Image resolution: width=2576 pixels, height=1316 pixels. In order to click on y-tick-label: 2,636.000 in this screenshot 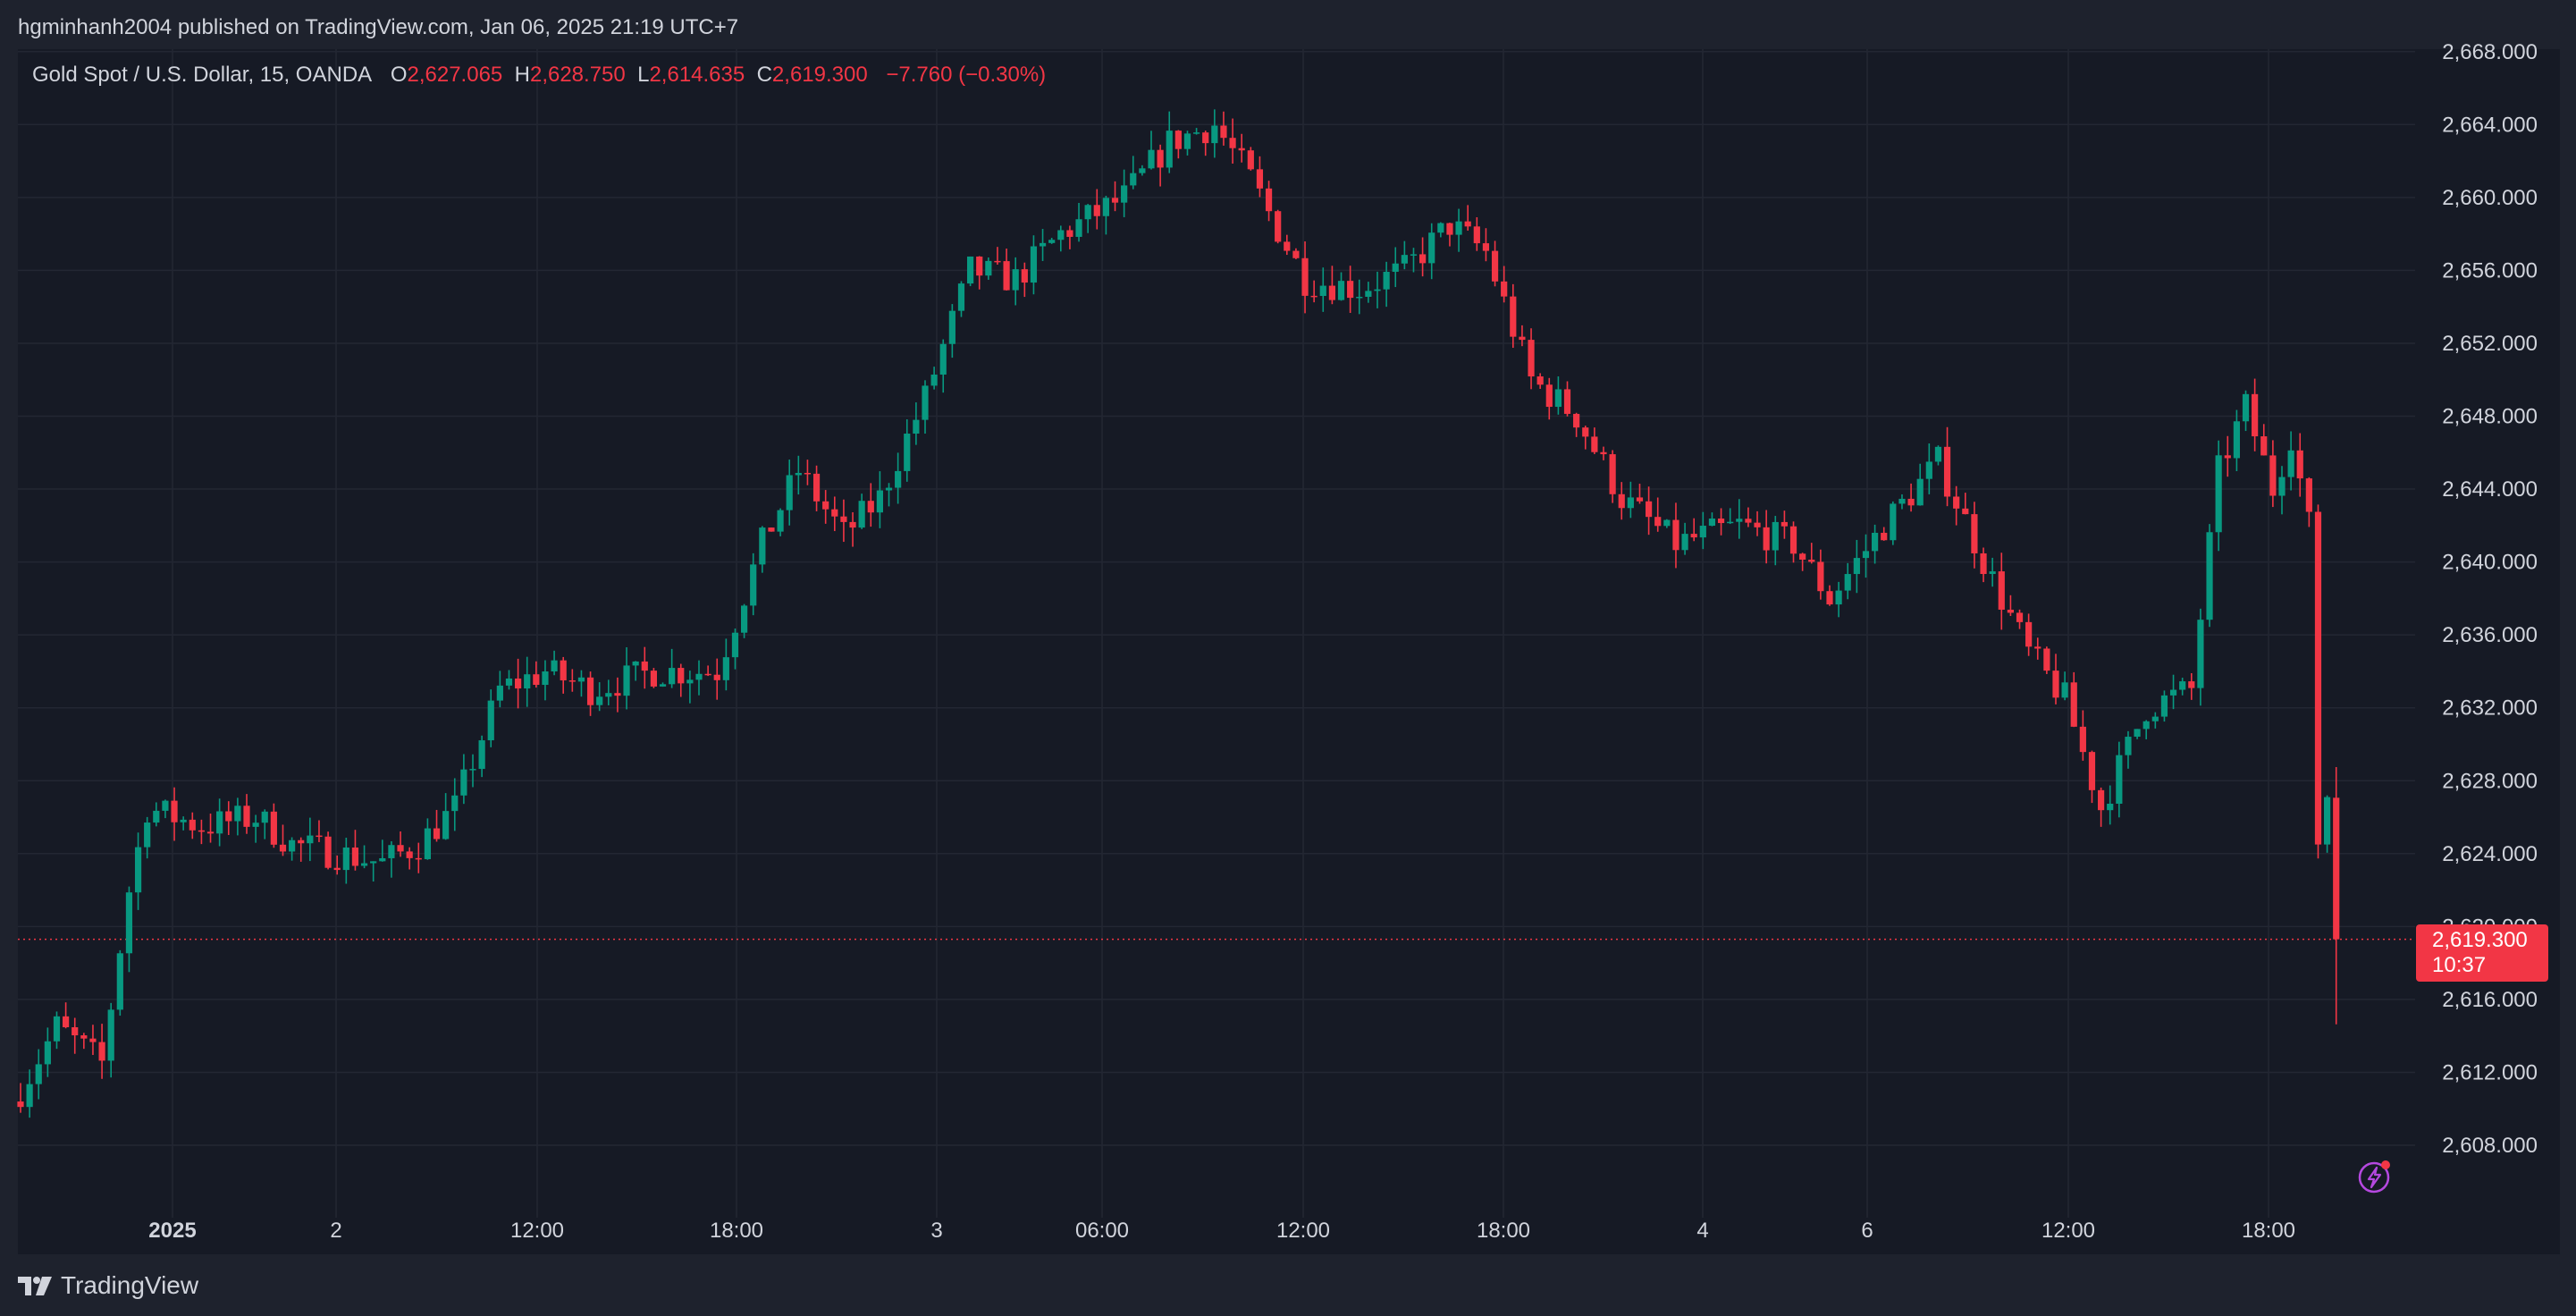, I will do `click(2490, 635)`.